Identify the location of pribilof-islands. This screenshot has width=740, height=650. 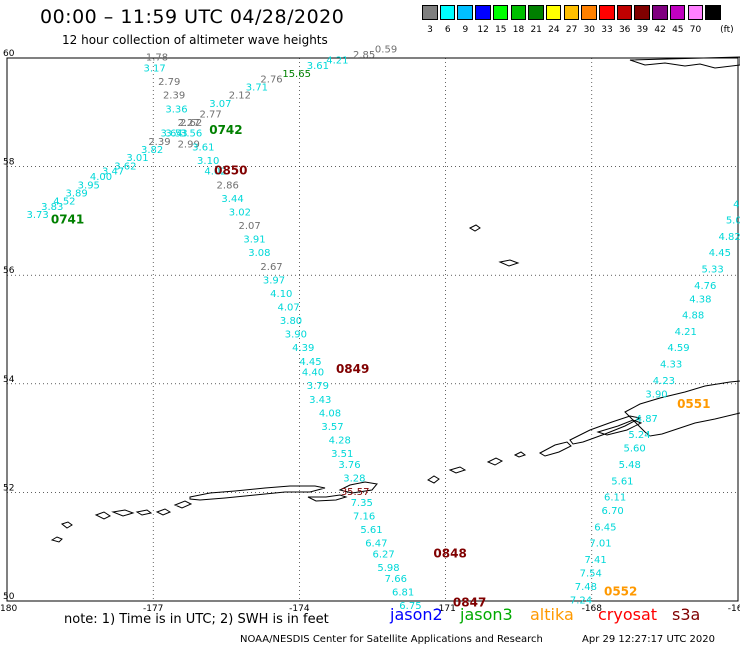
(494, 245).